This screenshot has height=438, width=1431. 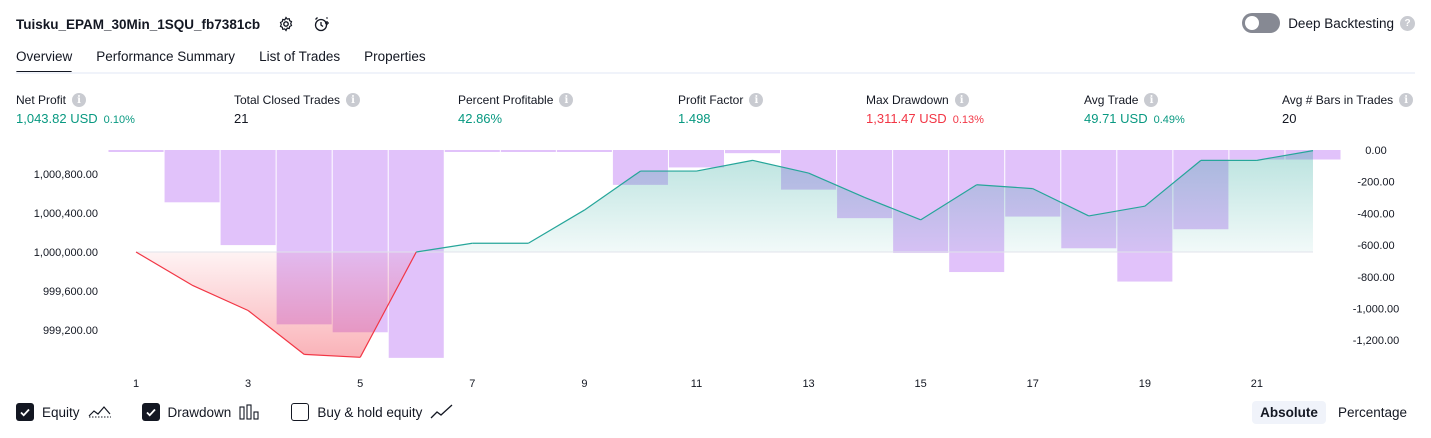 What do you see at coordinates (1375, 278) in the screenshot?
I see `right-axis-tick-label: -800.00` at bounding box center [1375, 278].